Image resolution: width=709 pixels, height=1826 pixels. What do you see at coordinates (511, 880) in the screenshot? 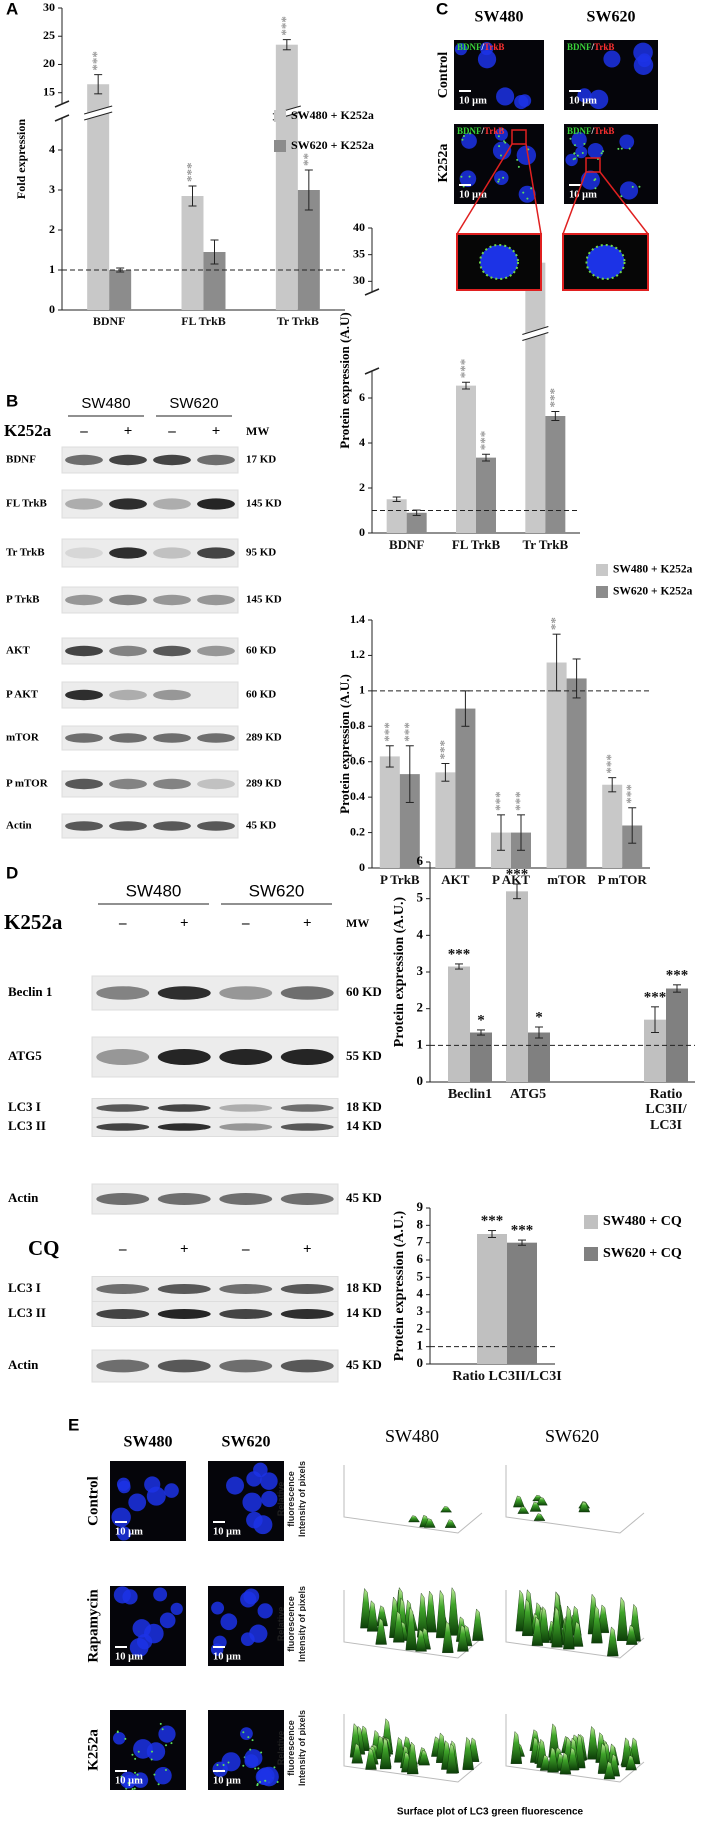
I see `x-tick-label-box: P AKT` at bounding box center [511, 880].